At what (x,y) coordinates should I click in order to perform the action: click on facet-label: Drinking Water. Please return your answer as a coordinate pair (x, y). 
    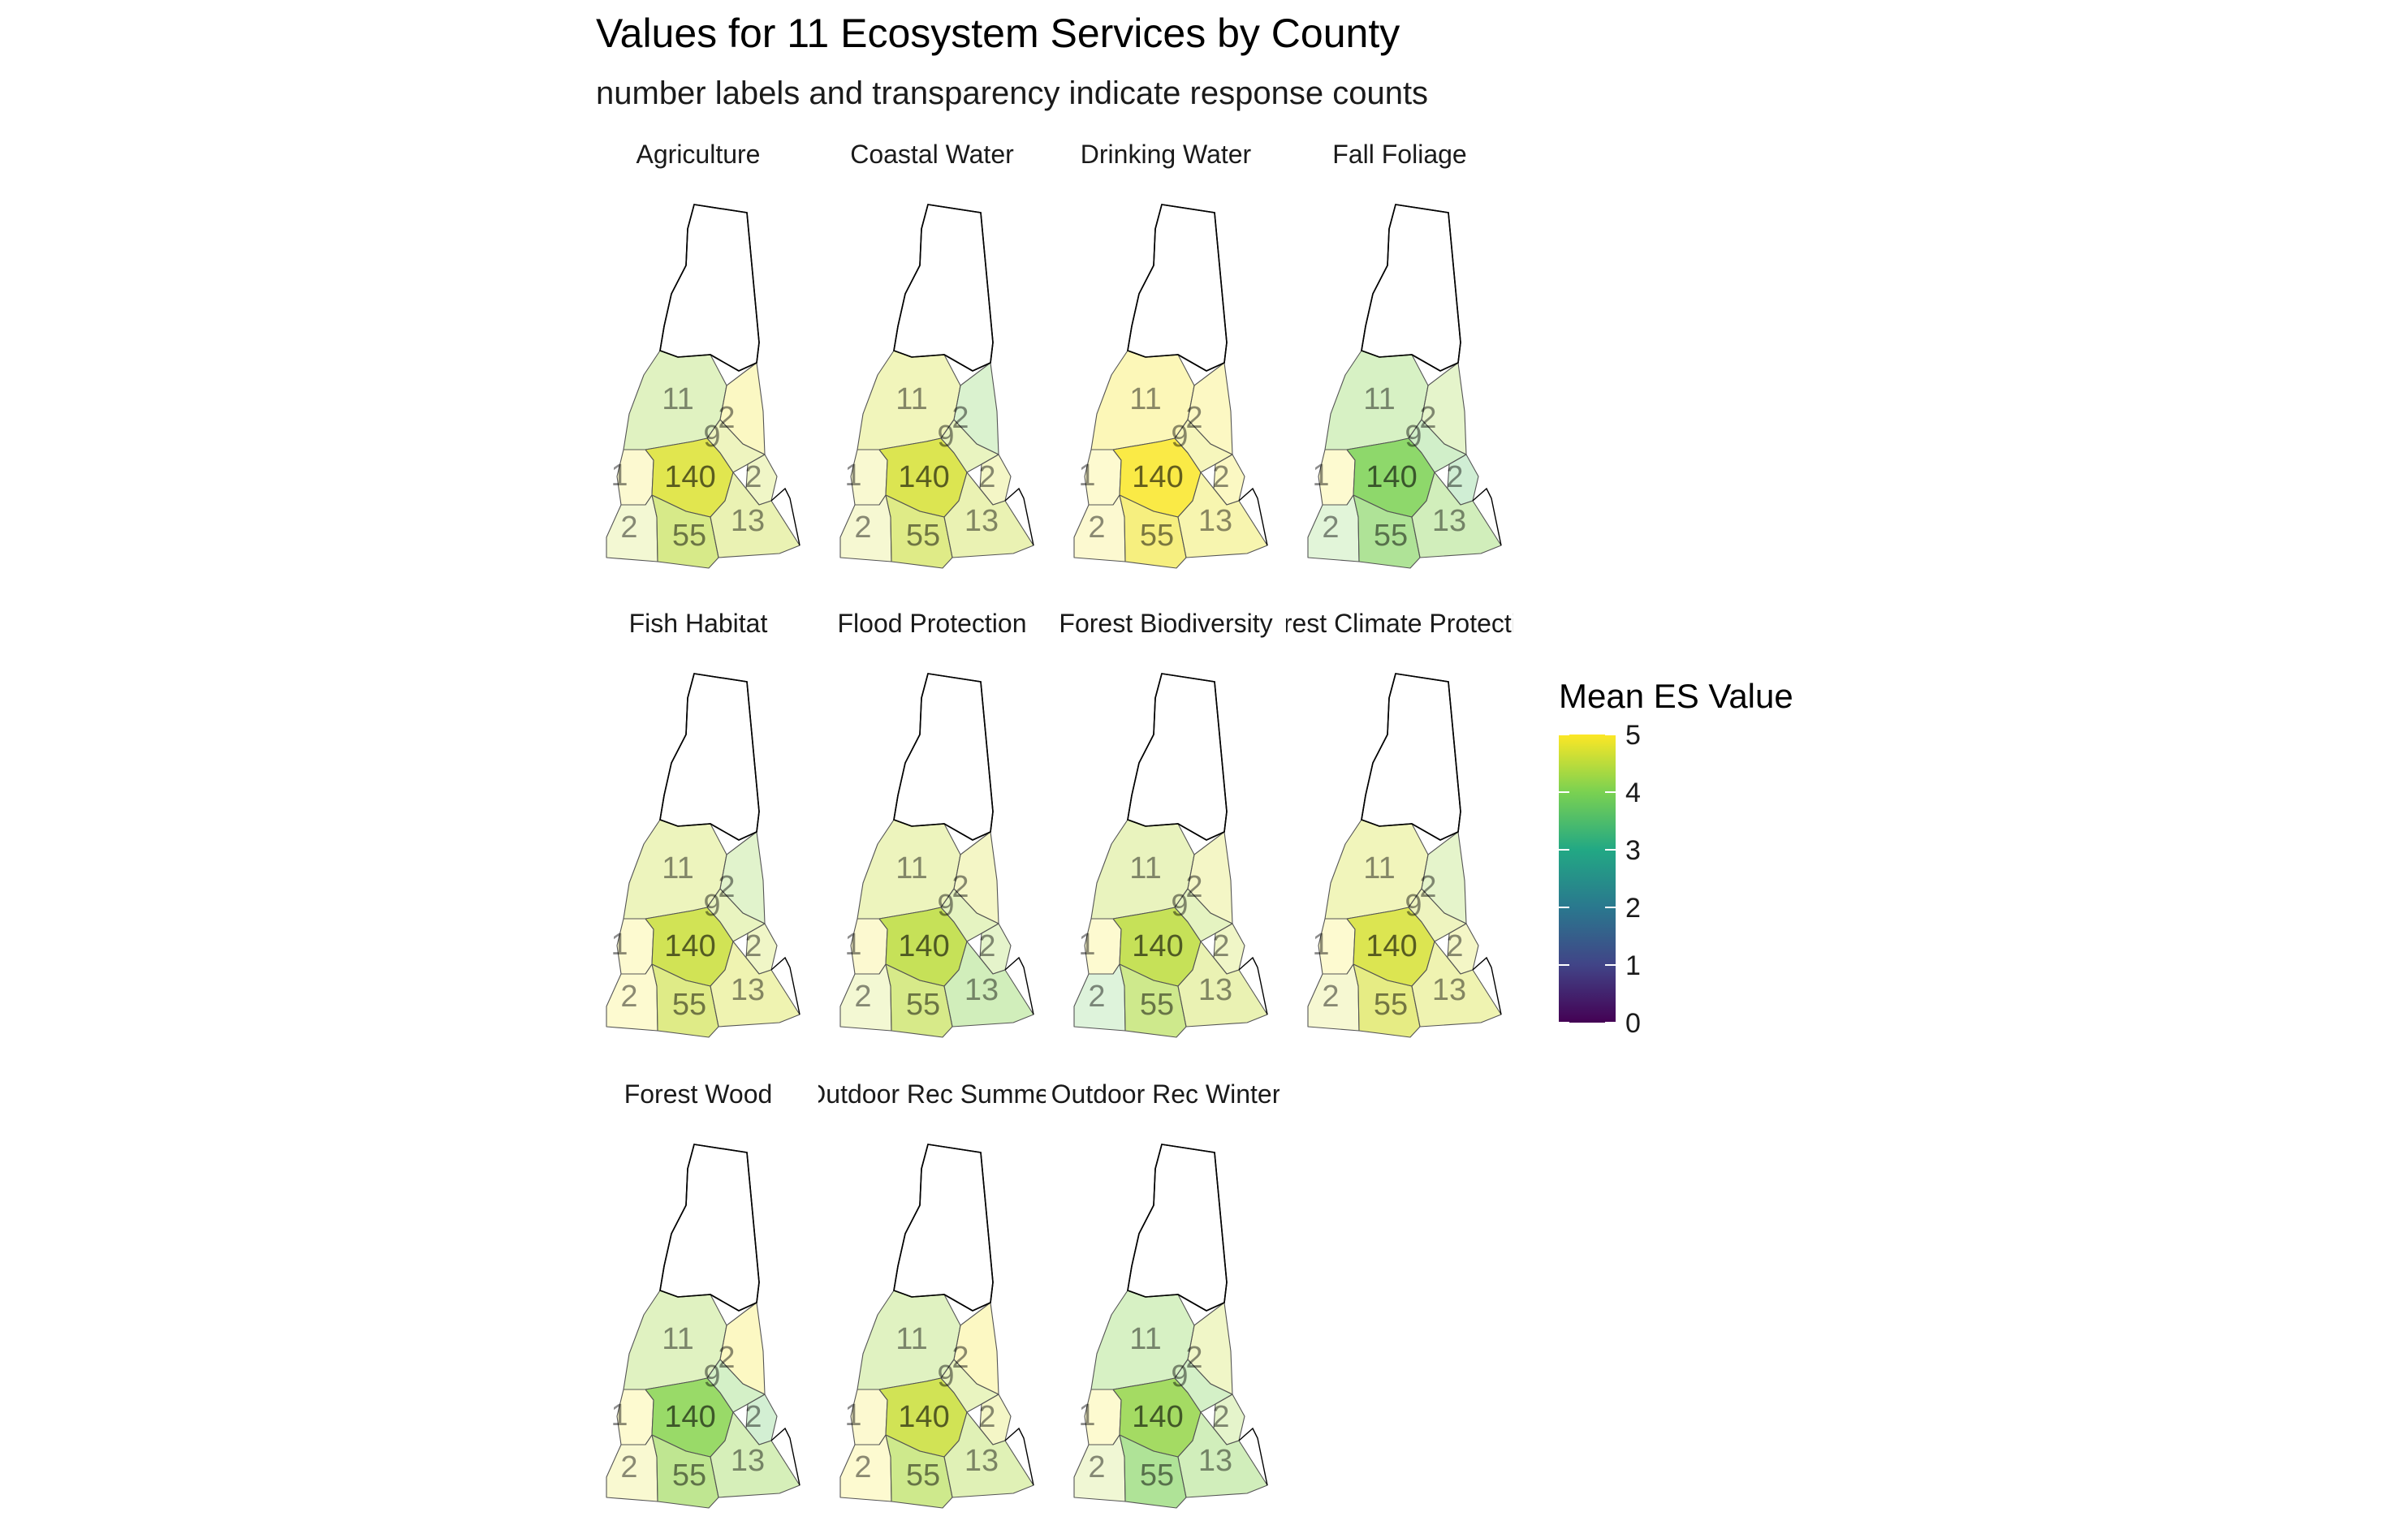
    Looking at the image, I should click on (1166, 154).